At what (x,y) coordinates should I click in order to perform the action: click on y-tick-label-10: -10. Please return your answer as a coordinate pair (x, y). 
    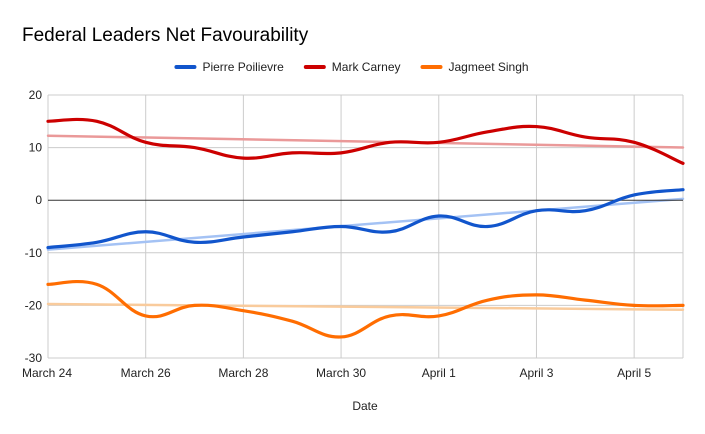
    Looking at the image, I should click on (34, 253).